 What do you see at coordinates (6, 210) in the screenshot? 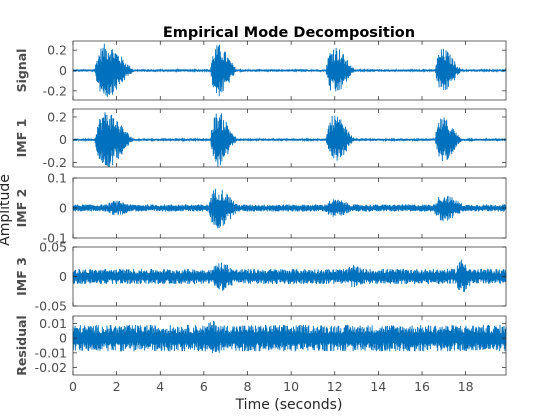
I see `amplitude-label: Amplitude` at bounding box center [6, 210].